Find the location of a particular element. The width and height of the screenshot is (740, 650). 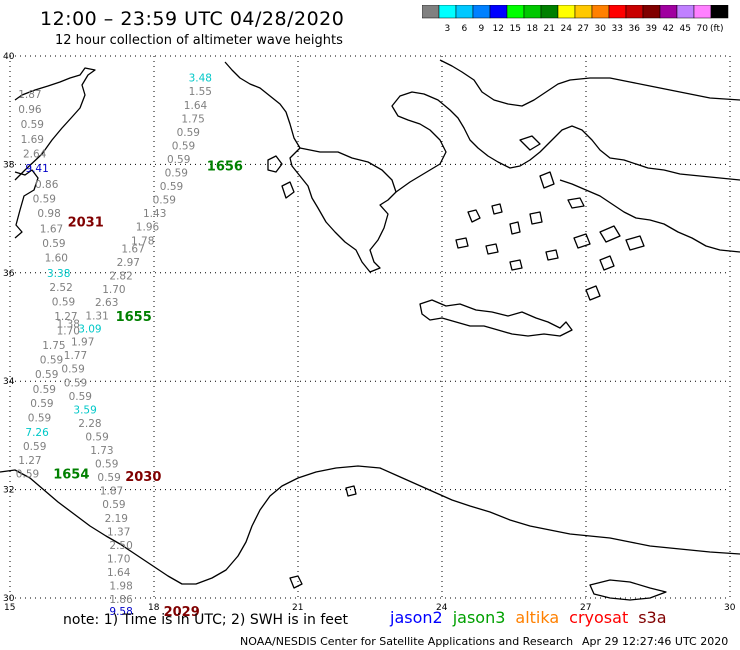

coastline-gulf-island is located at coordinates (351, 491).